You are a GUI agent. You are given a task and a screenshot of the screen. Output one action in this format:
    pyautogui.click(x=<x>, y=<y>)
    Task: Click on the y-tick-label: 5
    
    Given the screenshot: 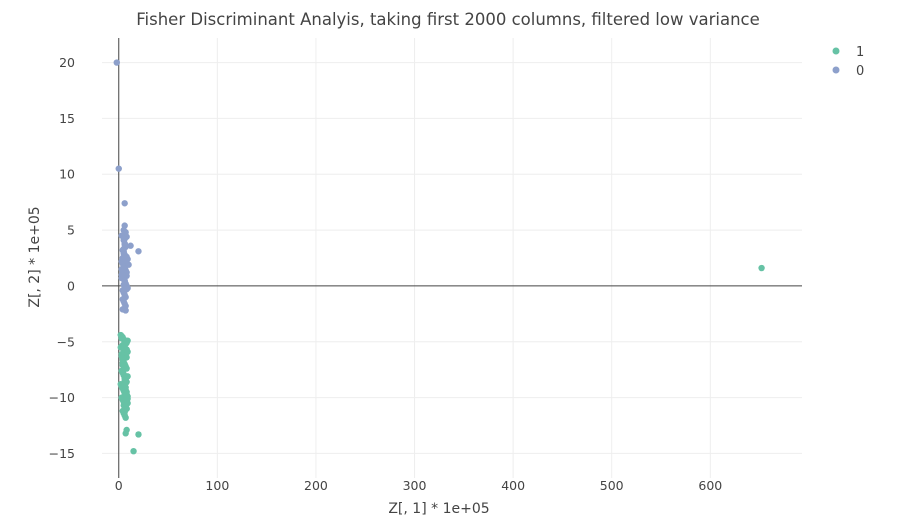 What is the action you would take?
    pyautogui.click(x=71, y=230)
    